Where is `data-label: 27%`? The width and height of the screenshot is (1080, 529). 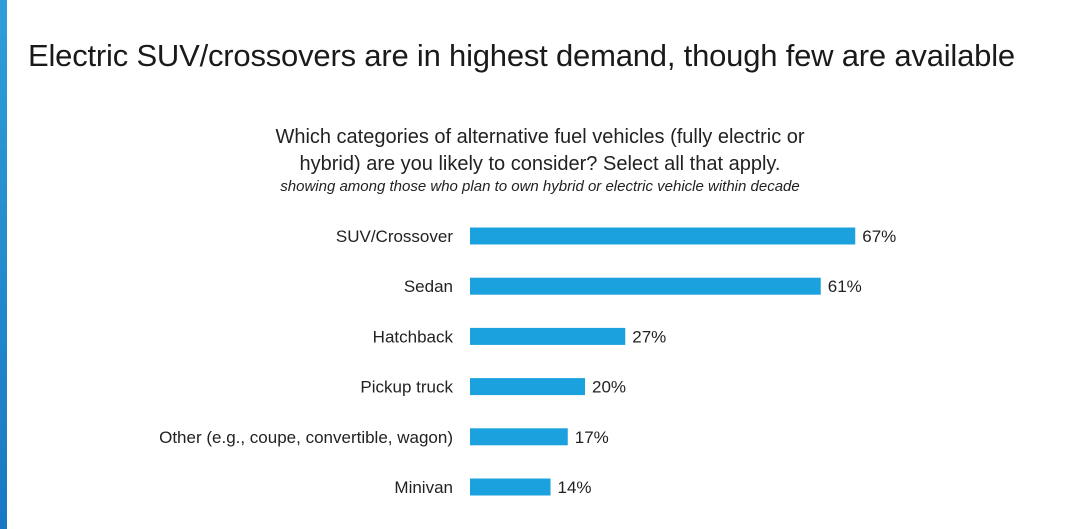 data-label: 27% is located at coordinates (649, 336).